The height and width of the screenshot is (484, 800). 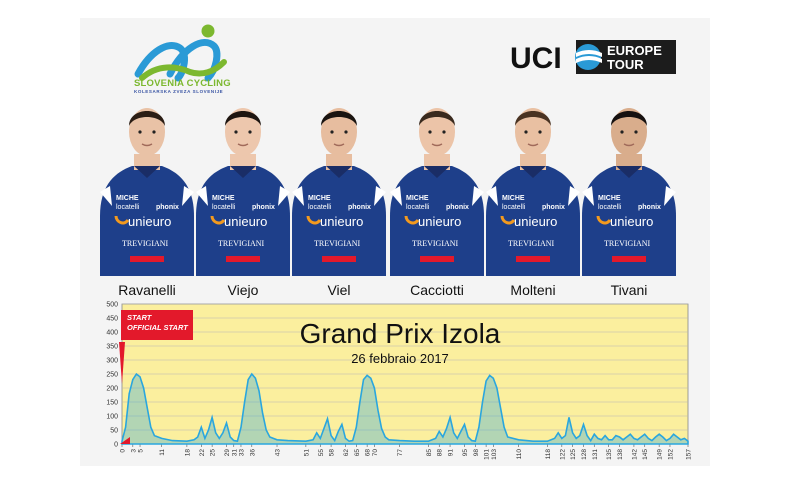 I want to click on elevation-profile-area, so click(x=405, y=408).